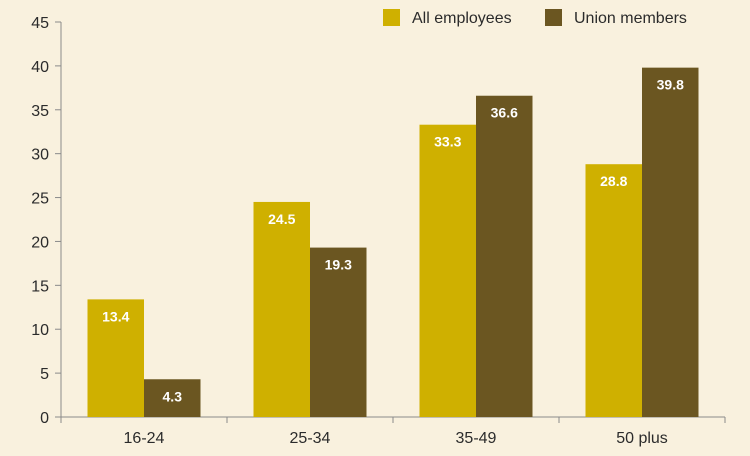 This screenshot has width=750, height=456. I want to click on legend-label: All employees, so click(462, 18).